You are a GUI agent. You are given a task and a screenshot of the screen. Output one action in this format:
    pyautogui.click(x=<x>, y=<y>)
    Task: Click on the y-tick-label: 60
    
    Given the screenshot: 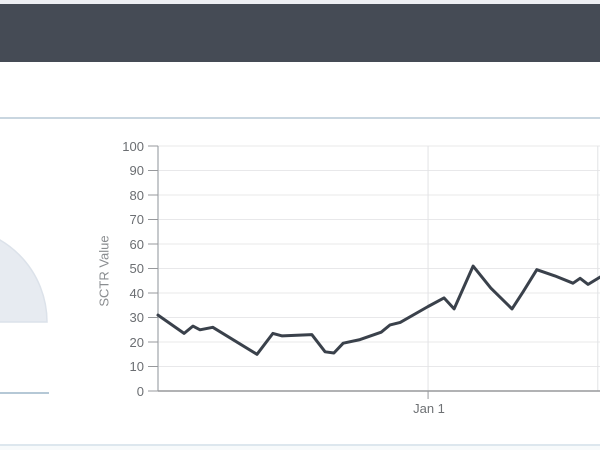 What is the action you would take?
    pyautogui.click(x=136, y=244)
    